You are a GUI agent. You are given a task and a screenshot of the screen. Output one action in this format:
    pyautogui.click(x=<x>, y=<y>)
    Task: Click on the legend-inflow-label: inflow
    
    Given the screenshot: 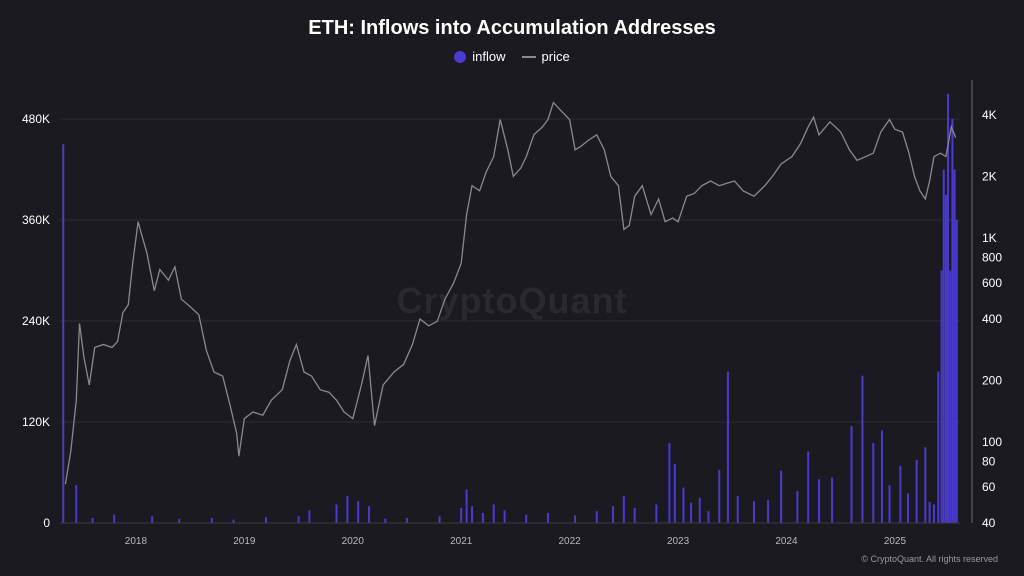 What is the action you would take?
    pyautogui.click(x=489, y=56)
    